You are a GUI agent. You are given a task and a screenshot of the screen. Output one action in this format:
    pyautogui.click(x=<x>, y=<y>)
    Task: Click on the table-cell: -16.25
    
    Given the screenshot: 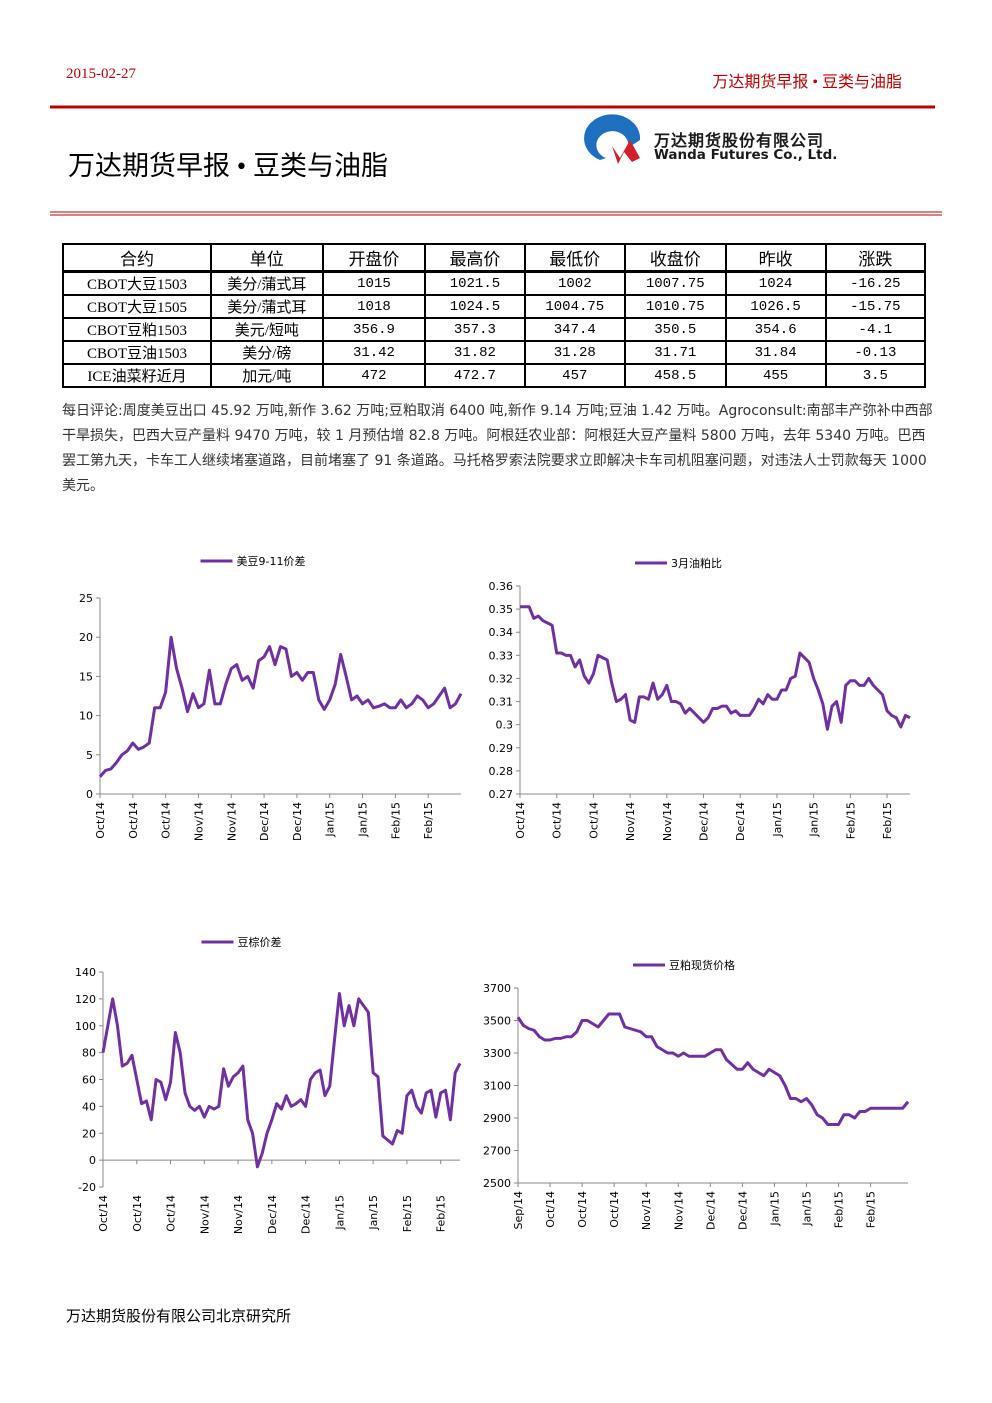 What is the action you would take?
    pyautogui.click(x=875, y=283)
    